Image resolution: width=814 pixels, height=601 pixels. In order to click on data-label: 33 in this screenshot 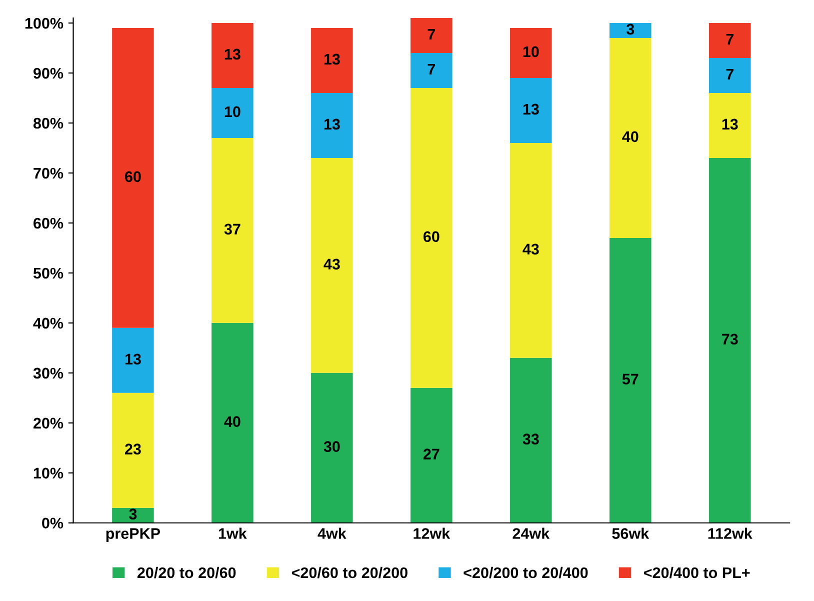, I will do `click(530, 439)`.